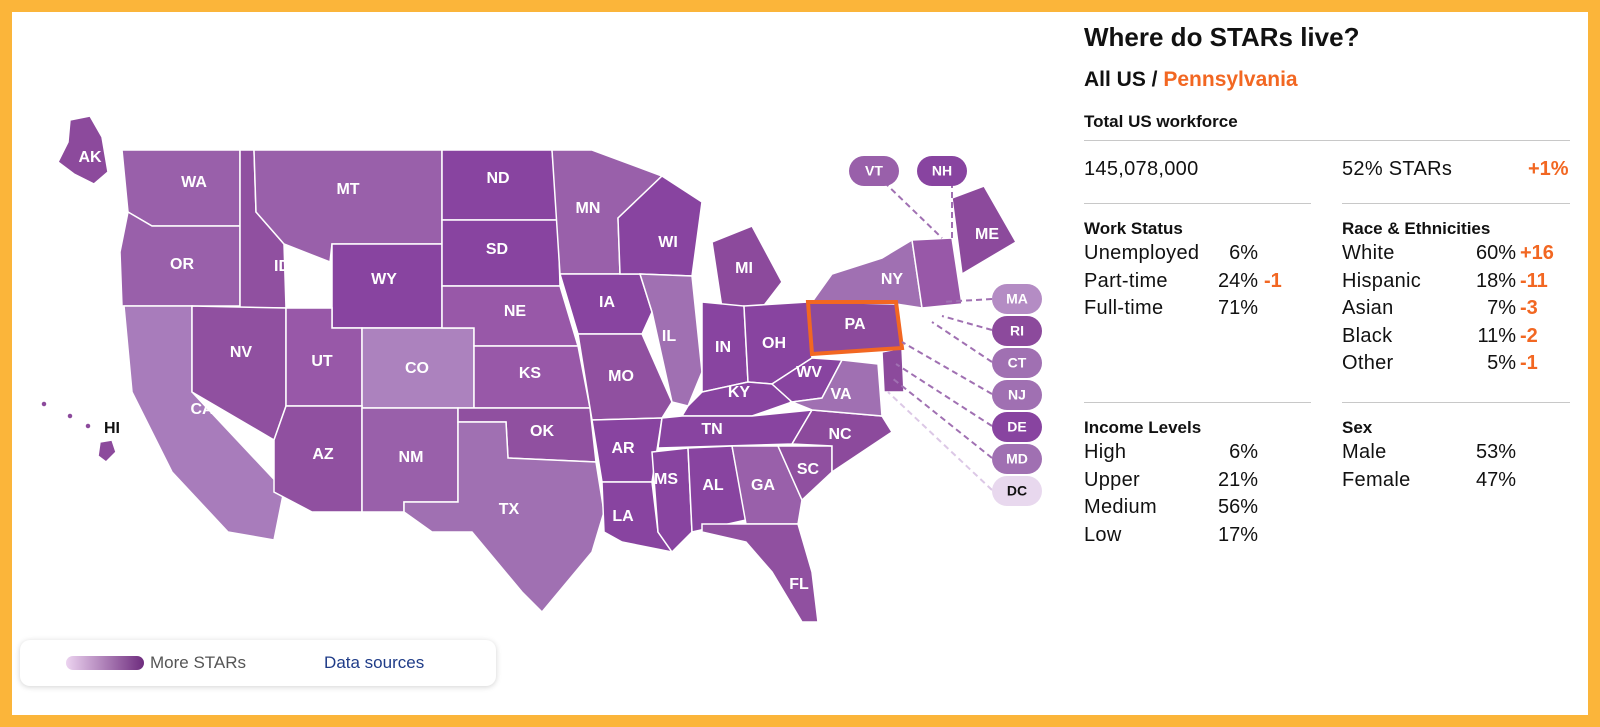 This screenshot has height=727, width=1600. I want to click on stat-row-delta: -2, so click(1529, 335).